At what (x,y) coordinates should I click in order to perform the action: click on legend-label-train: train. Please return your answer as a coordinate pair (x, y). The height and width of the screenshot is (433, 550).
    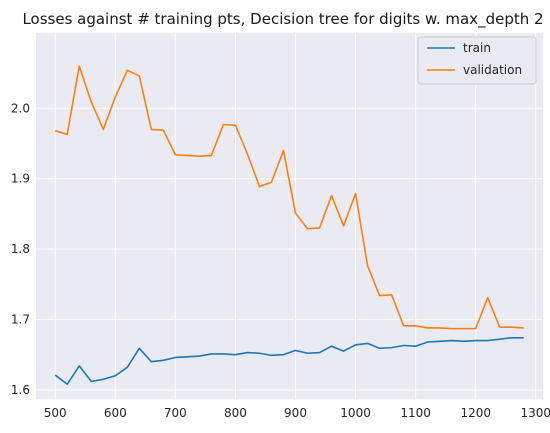
    Looking at the image, I should click on (477, 48).